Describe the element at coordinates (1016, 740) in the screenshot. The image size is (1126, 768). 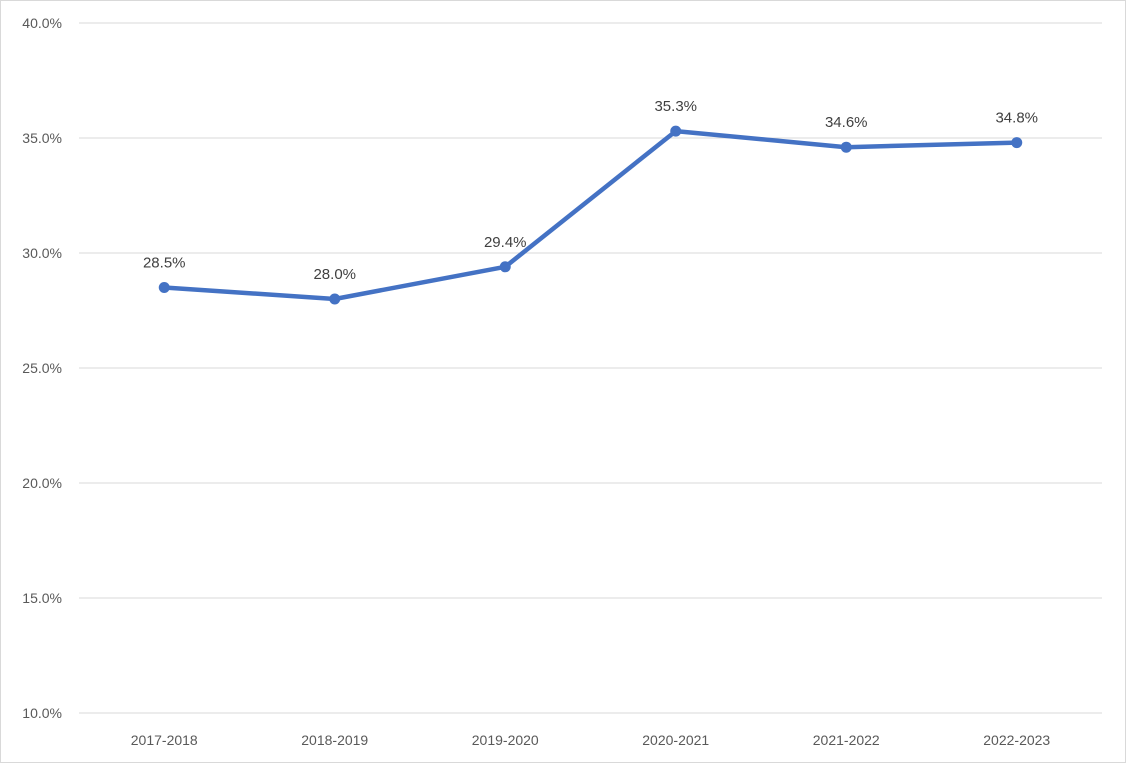
I see `x-tick-label: 2022-2023` at that location.